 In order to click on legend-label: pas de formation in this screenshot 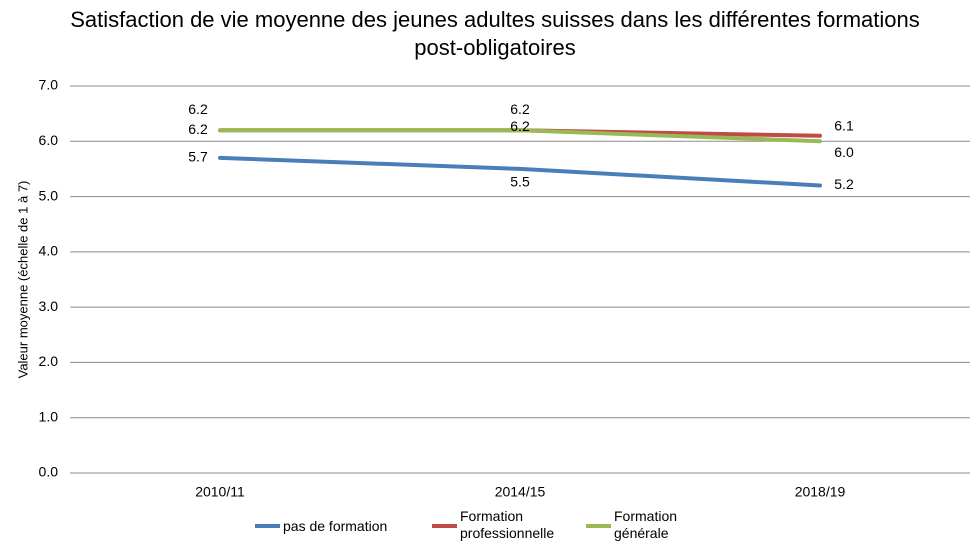, I will do `click(335, 526)`.